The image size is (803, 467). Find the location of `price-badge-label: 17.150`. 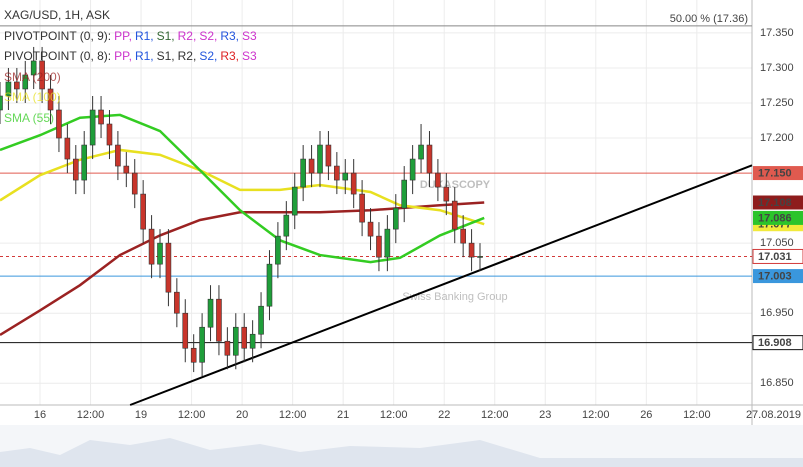

price-badge-label: 17.150 is located at coordinates (775, 173).